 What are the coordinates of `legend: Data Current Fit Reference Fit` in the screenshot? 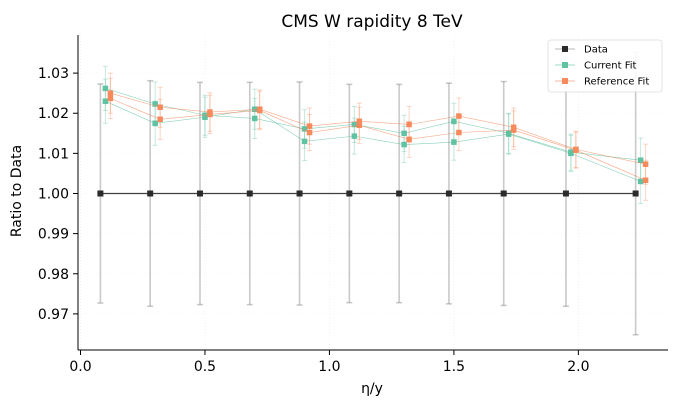 It's located at (605, 66).